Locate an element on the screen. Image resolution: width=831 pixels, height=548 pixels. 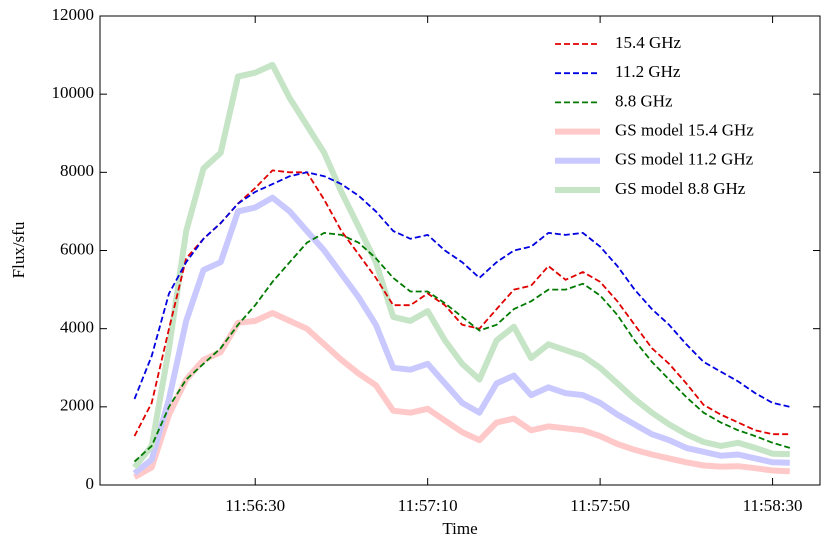
legend-label: GS model 8.8 GHz is located at coordinates (680, 188).